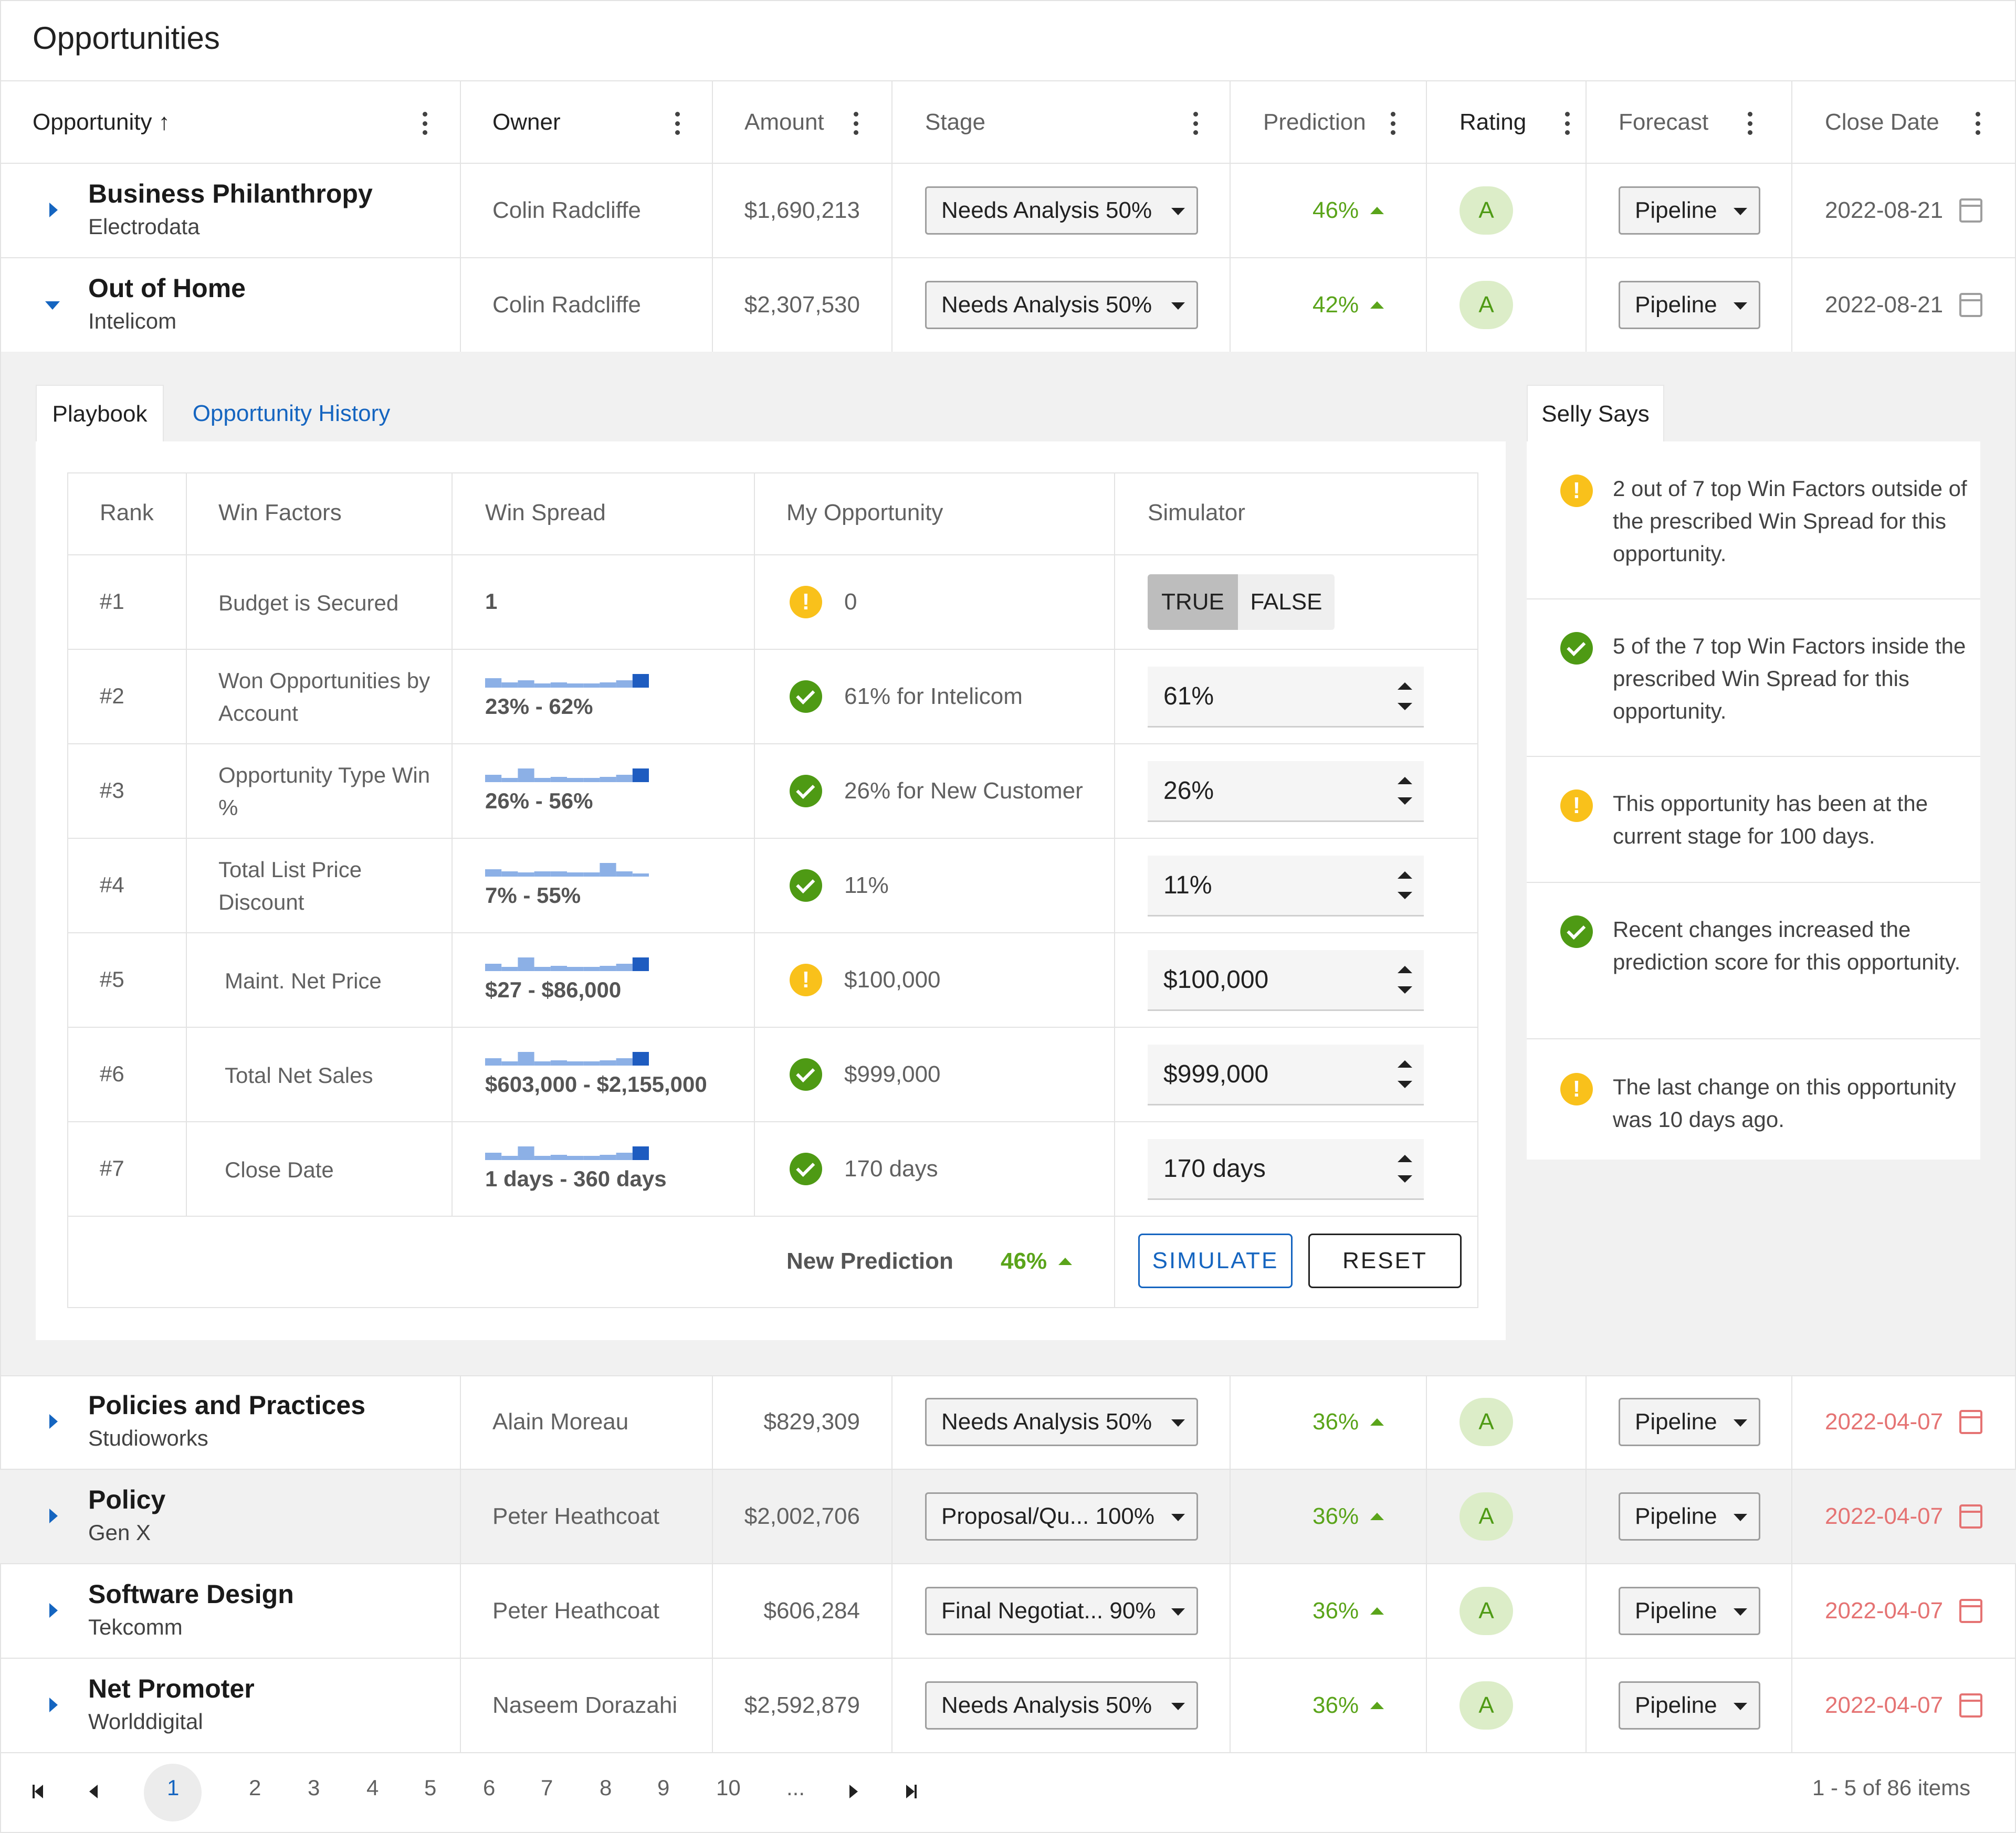  What do you see at coordinates (1286, 981) in the screenshot?
I see `simulator-stepper: $100,000` at bounding box center [1286, 981].